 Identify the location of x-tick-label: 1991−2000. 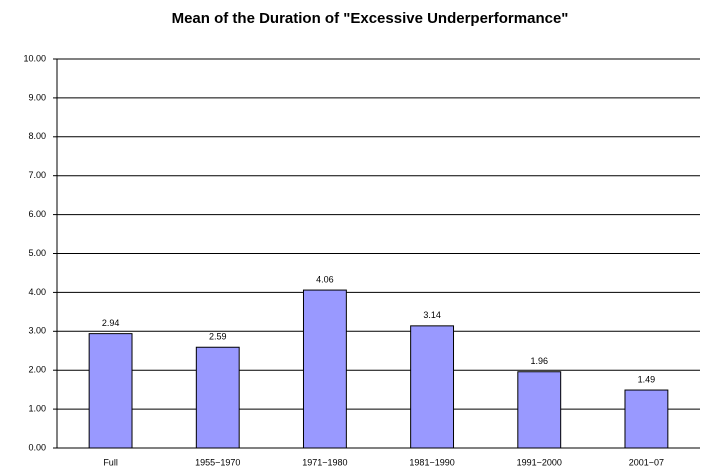
(539, 462).